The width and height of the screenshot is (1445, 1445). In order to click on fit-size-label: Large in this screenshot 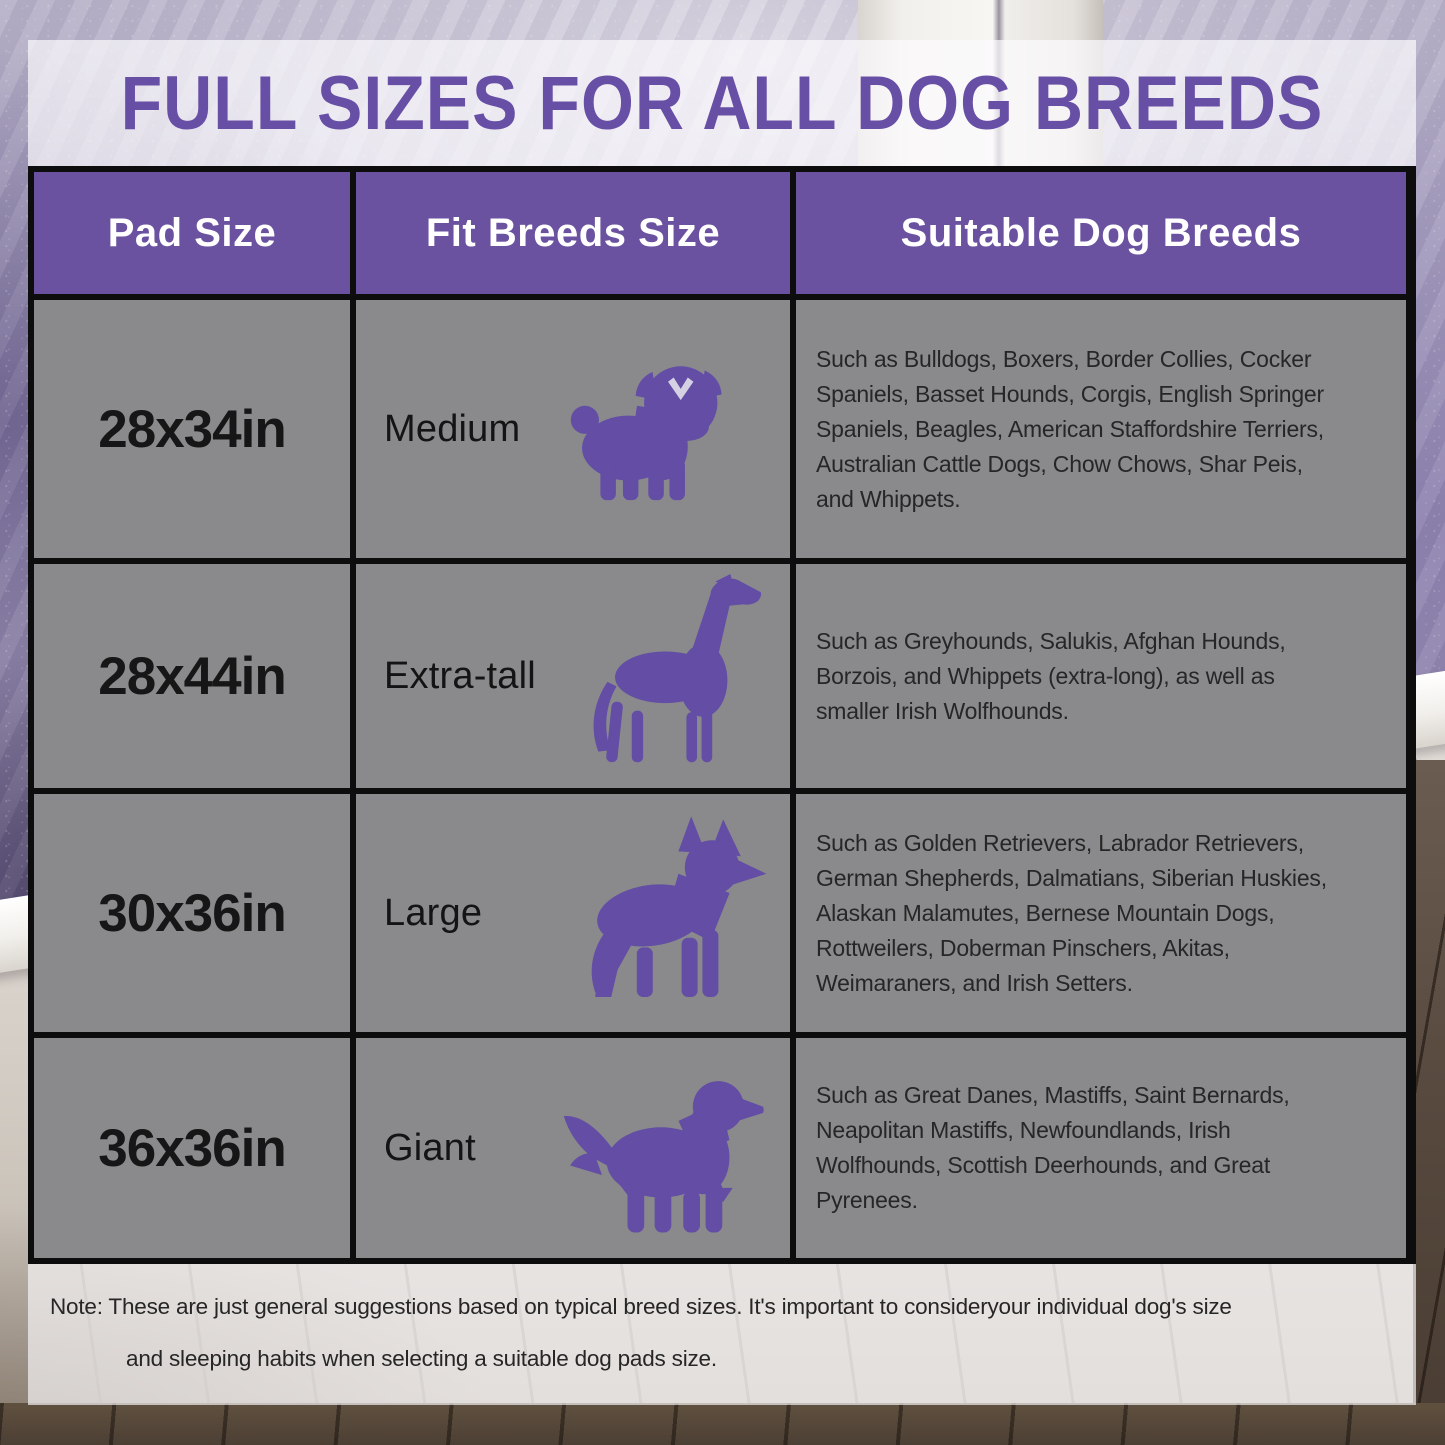, I will do `click(433, 912)`.